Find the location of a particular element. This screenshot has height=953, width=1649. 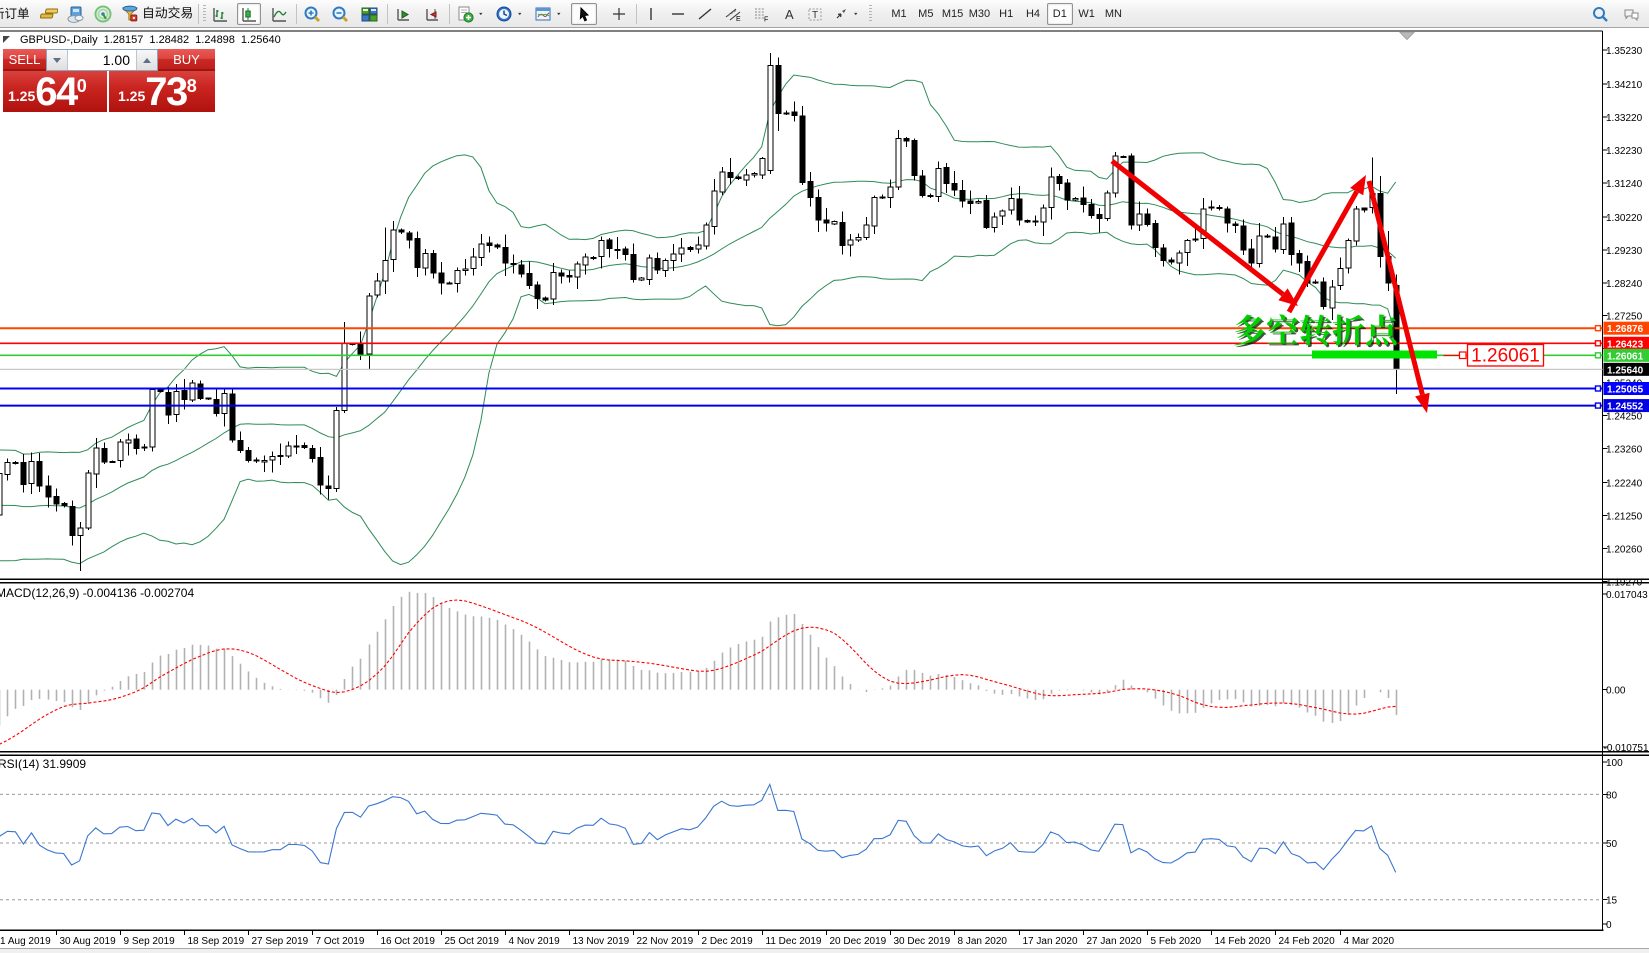

arrows-button is located at coordinates (841, 14).